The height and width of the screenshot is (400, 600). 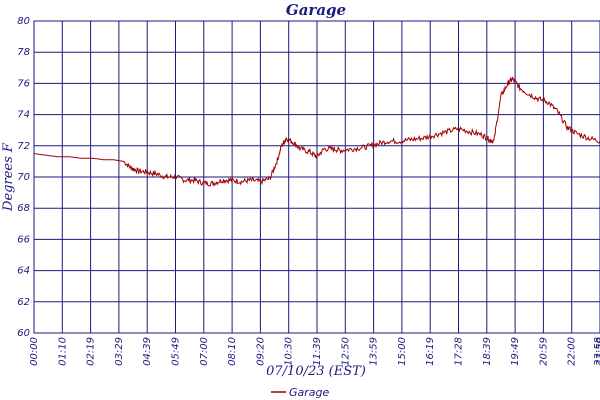 I want to click on y-tick-label: 66, so click(x=23, y=239).